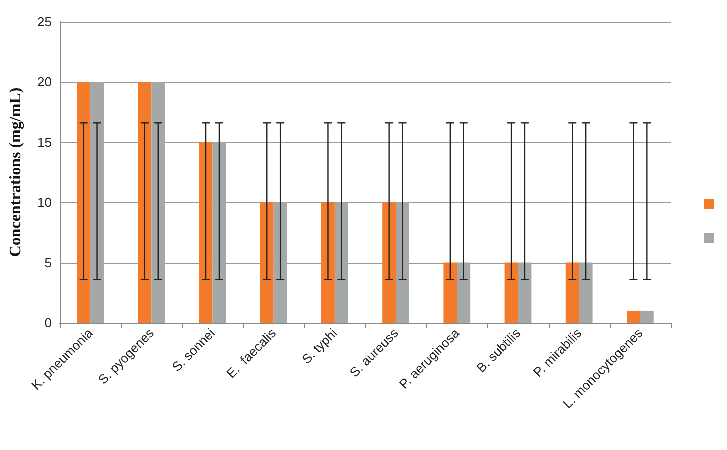  Describe the element at coordinates (48, 323) in the screenshot. I see `y-tick-label: 0` at that location.